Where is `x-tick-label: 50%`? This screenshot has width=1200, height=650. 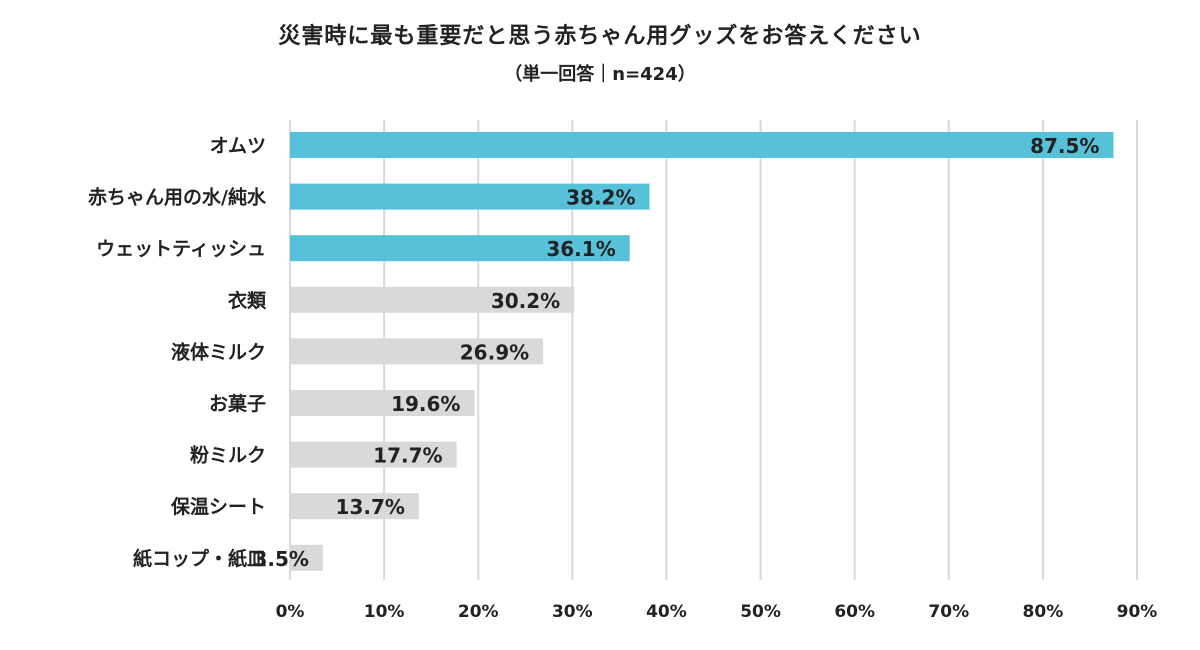
x-tick-label: 50% is located at coordinates (760, 612).